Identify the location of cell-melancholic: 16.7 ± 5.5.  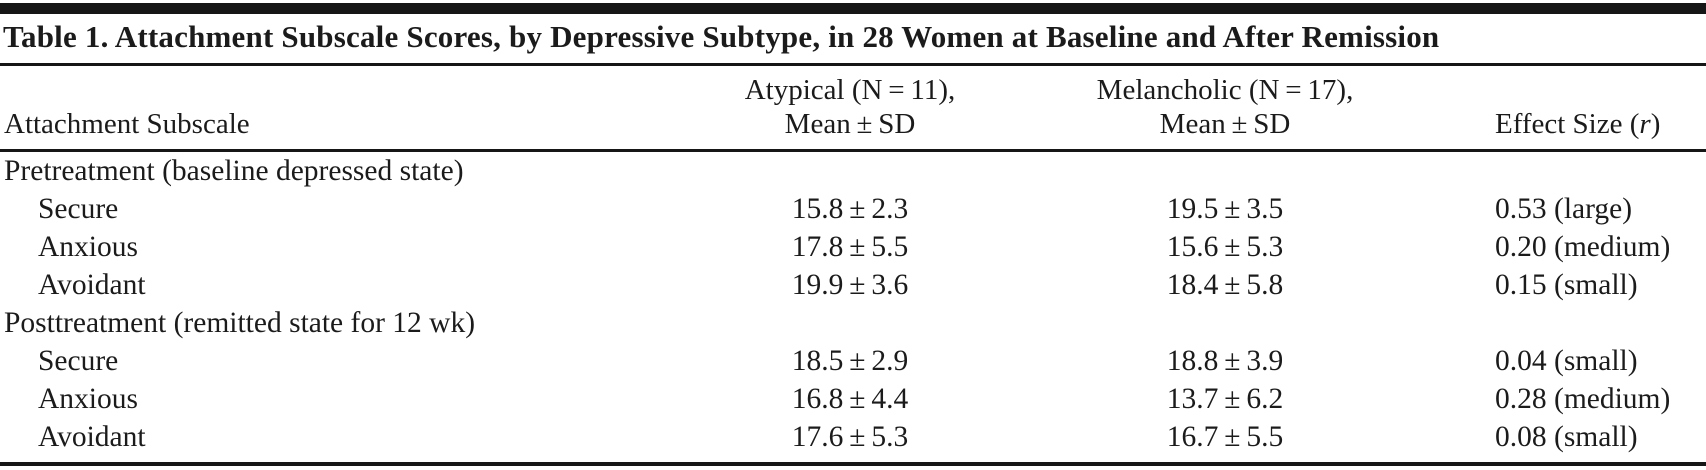
(1225, 442).